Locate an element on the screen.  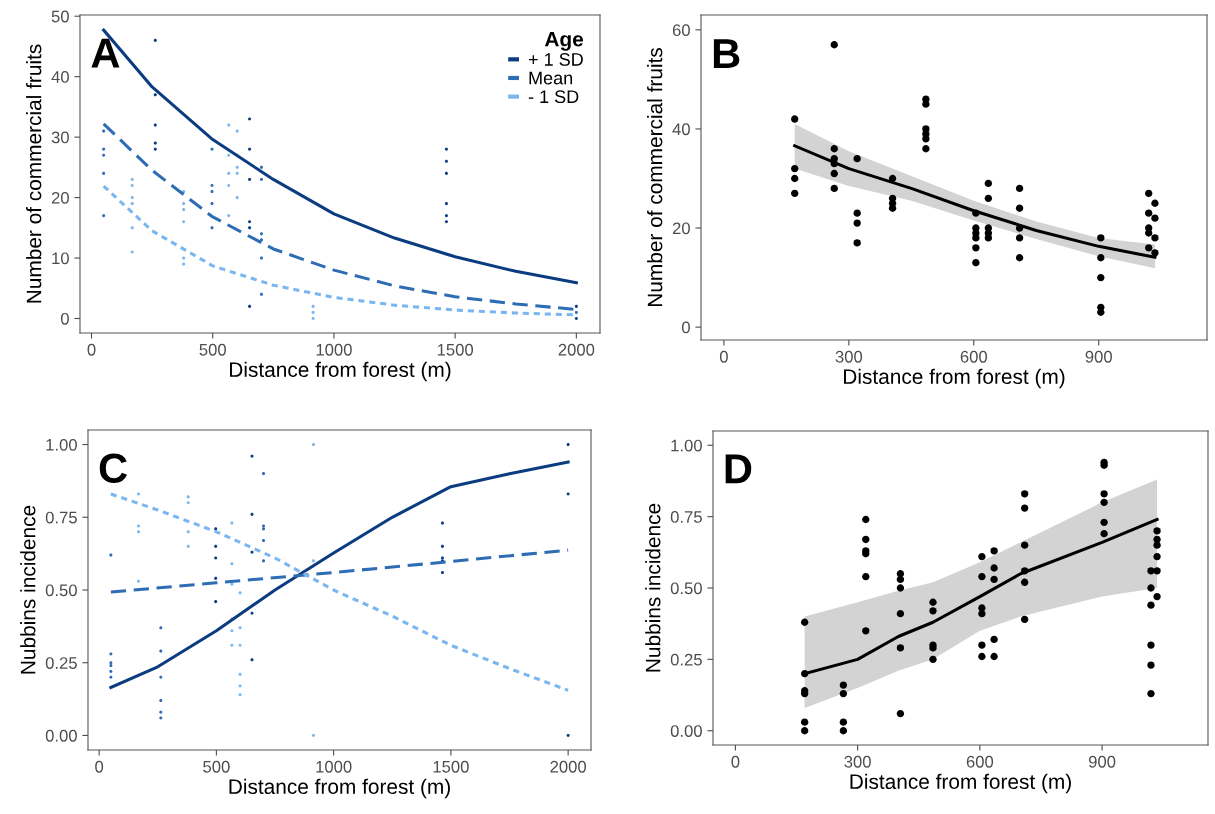
y-tick-label: 10 is located at coordinates (60, 258).